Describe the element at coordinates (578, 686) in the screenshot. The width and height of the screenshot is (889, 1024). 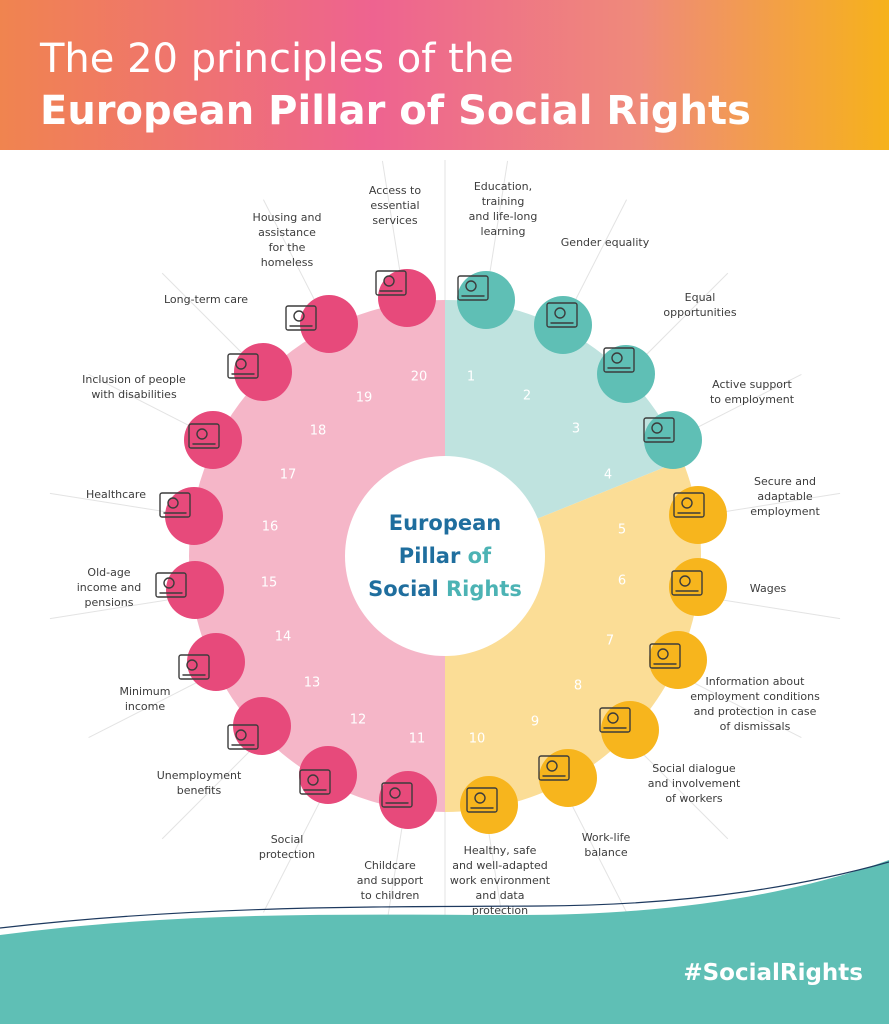
I see `principle-number-8: 8` at that location.